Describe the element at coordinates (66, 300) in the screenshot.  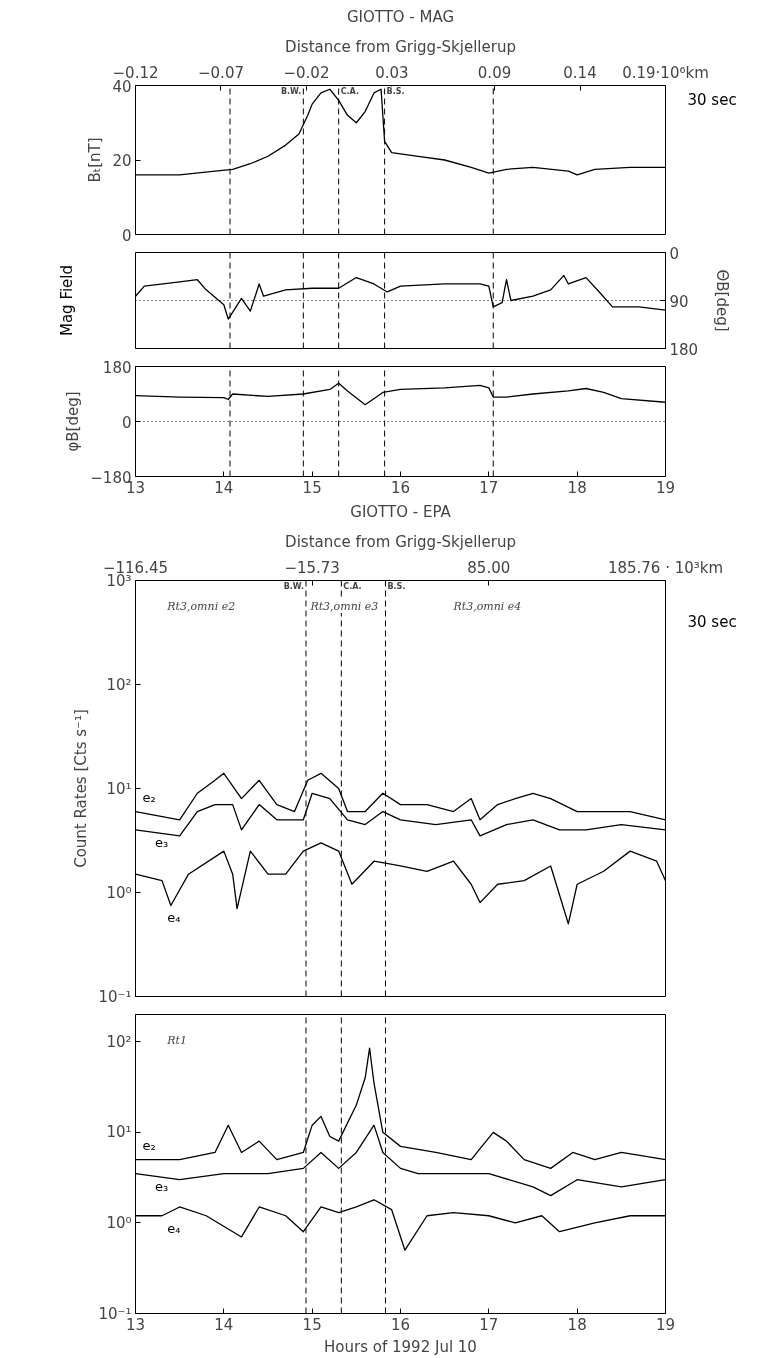
I see `text: Mag Field` at that location.